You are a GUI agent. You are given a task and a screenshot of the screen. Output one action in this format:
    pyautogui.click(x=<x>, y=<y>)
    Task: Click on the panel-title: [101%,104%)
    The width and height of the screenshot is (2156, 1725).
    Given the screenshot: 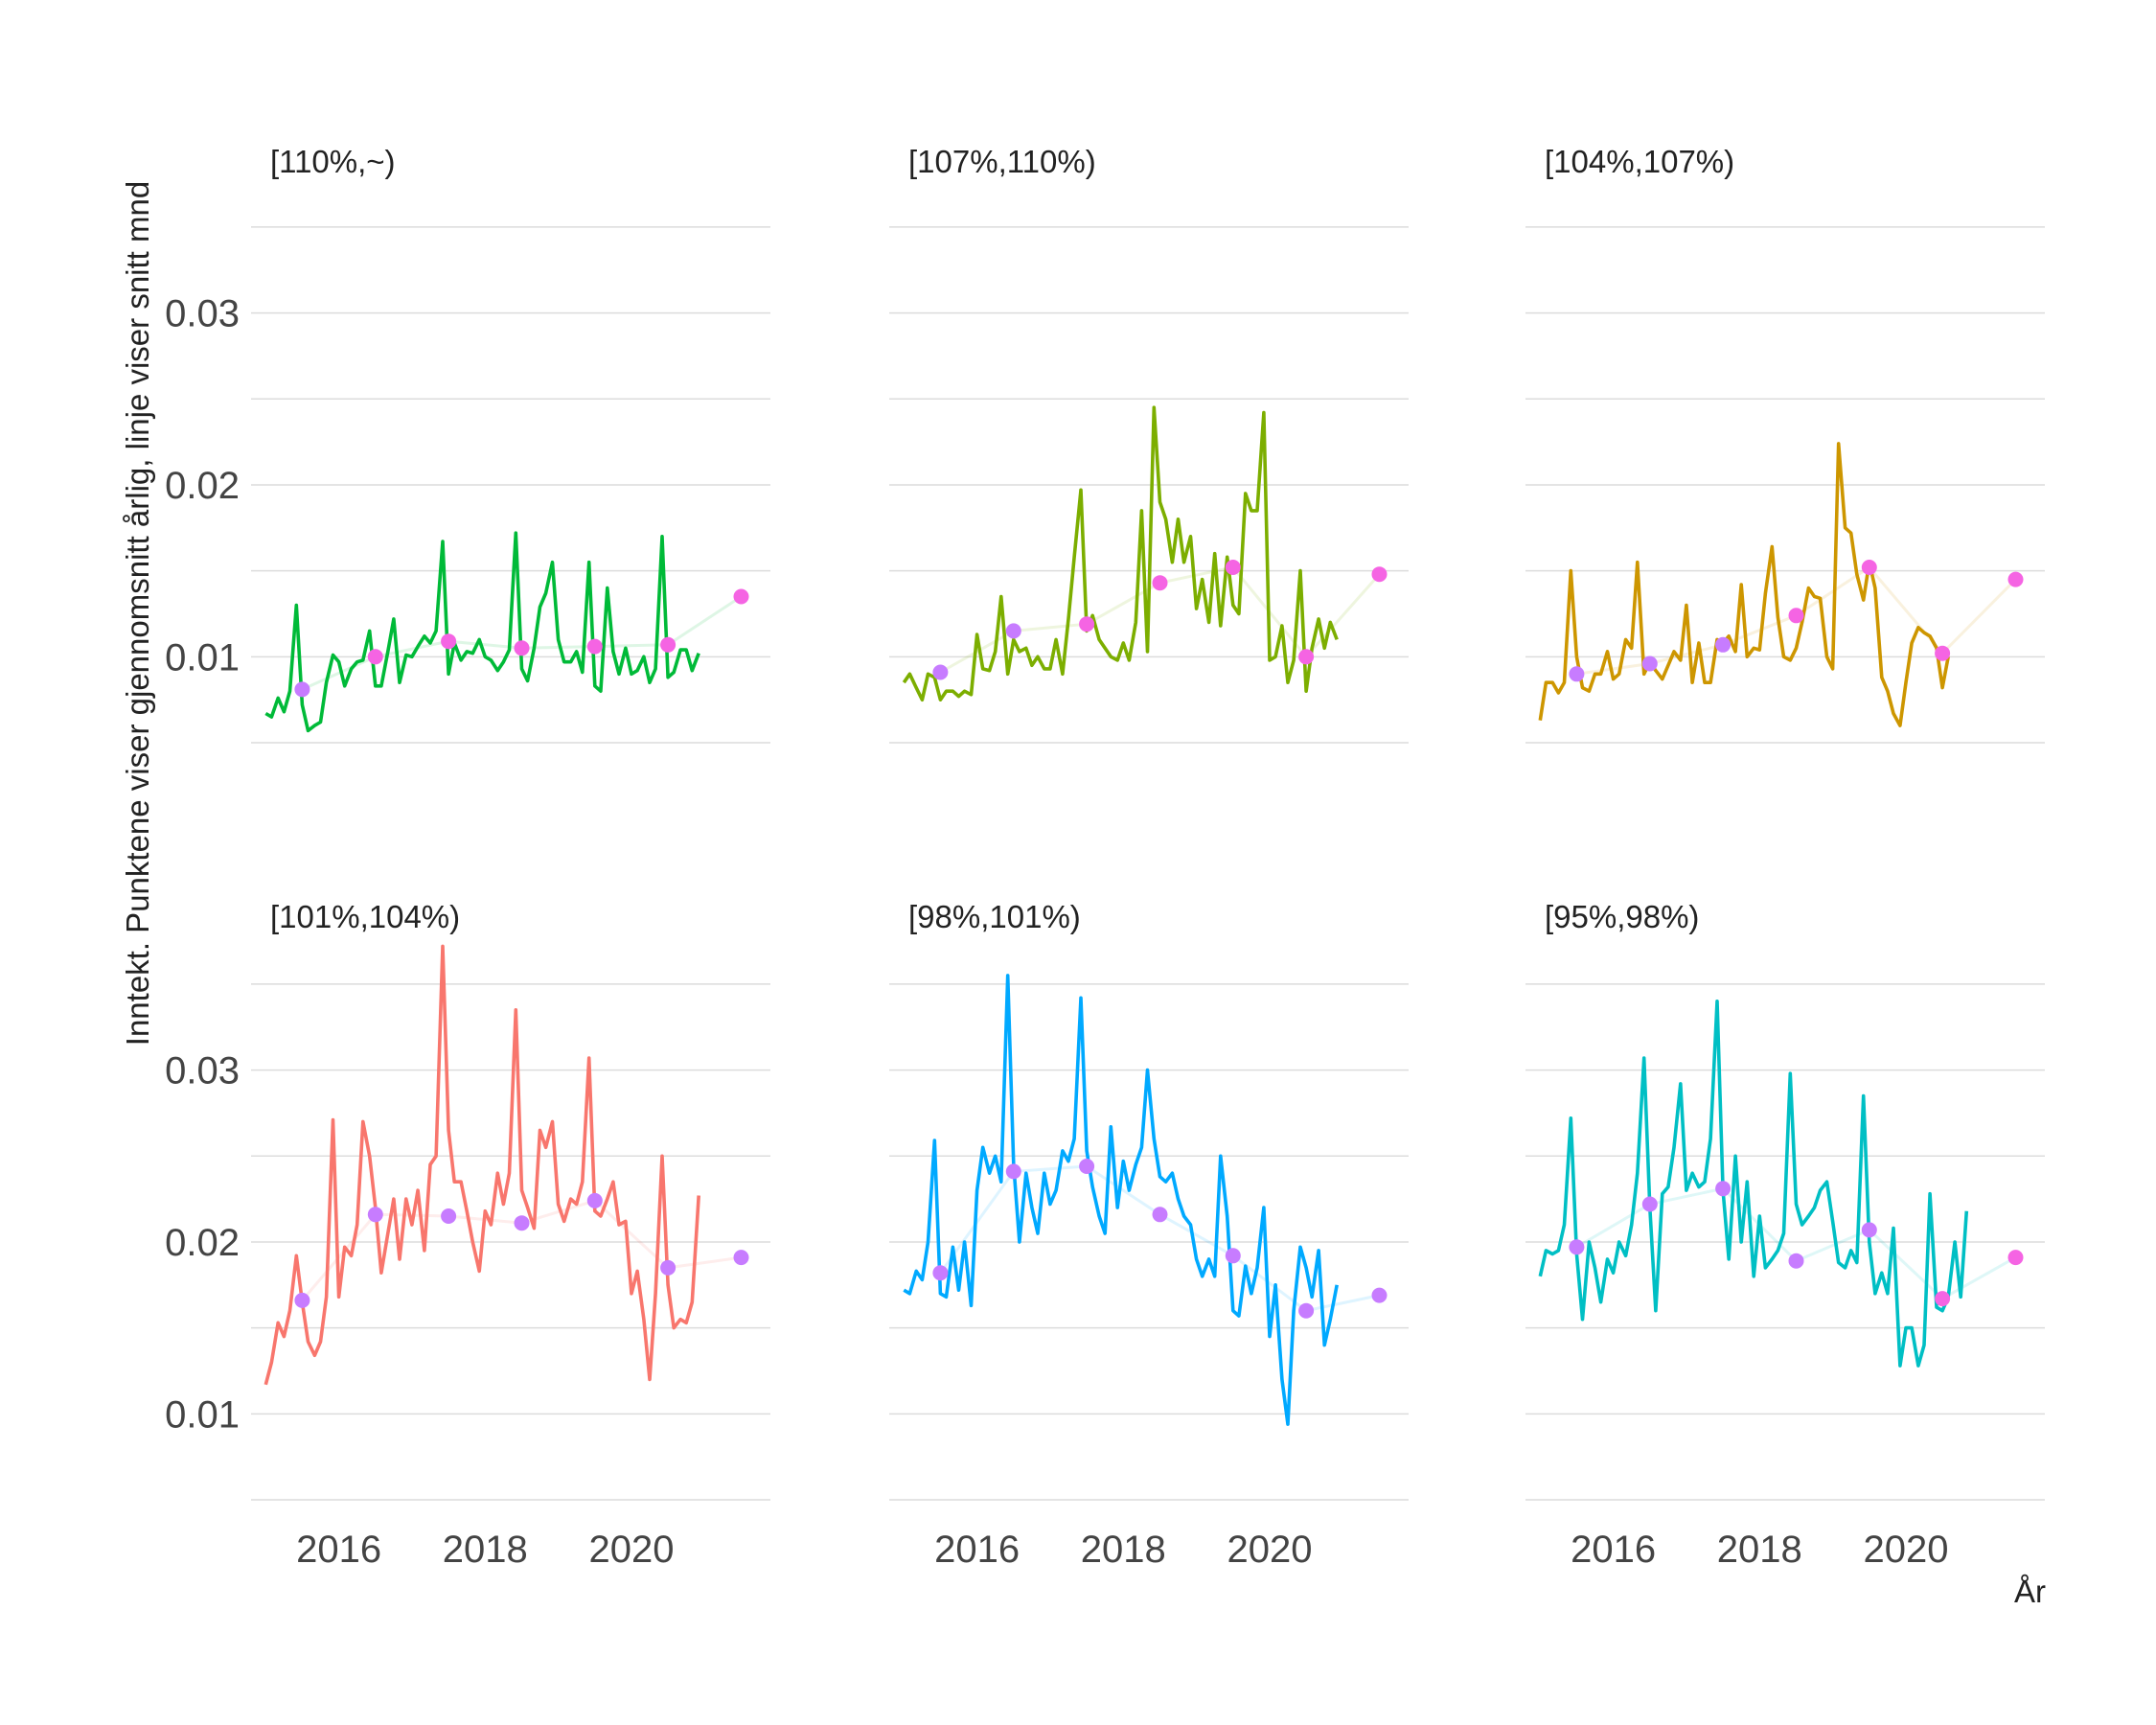 What is the action you would take?
    pyautogui.click(x=365, y=916)
    